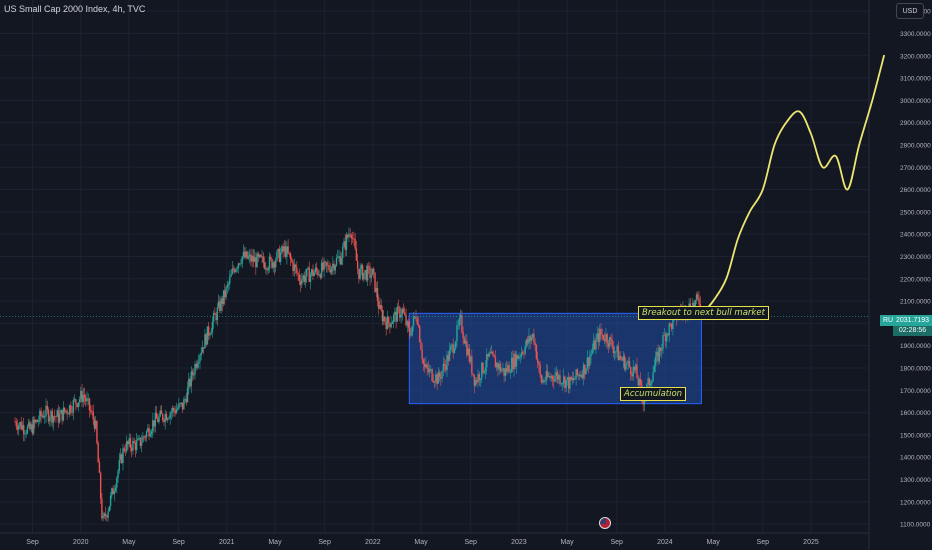 The image size is (932, 550). Describe the element at coordinates (703, 313) in the screenshot. I see `breakout-annotation: Breakout to next bull market` at that location.